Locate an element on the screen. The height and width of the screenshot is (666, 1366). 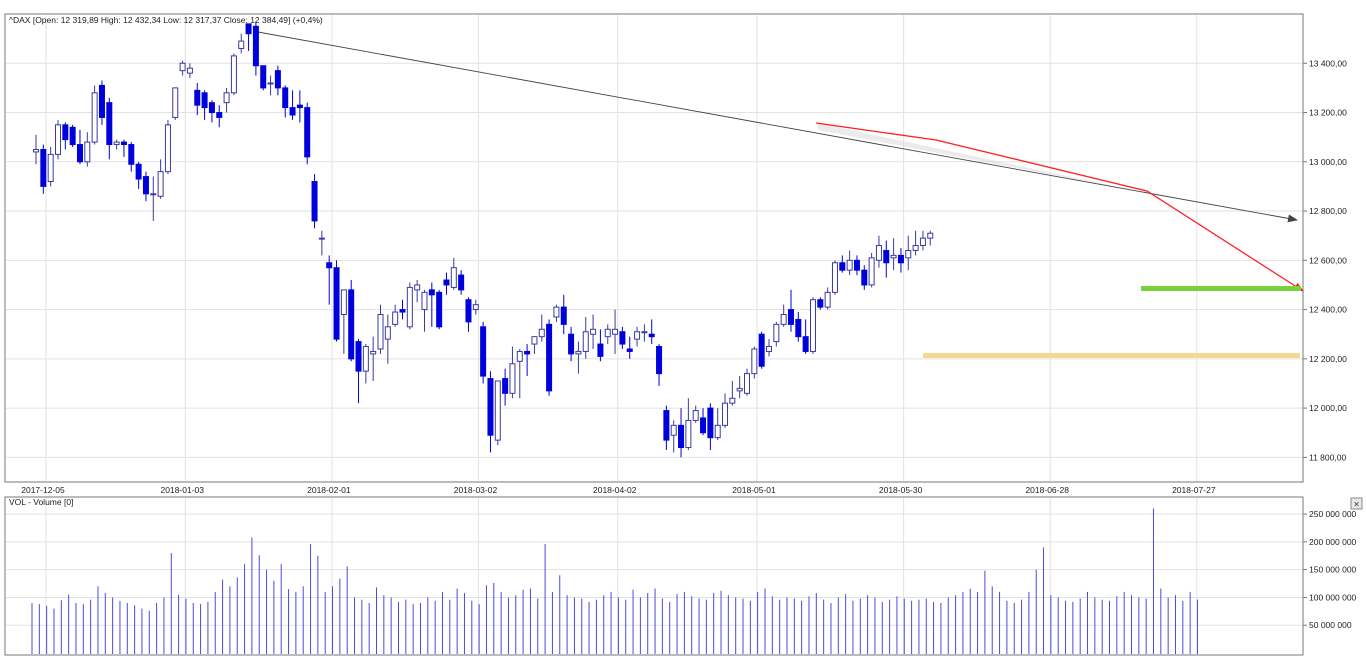
volume-panel-close-button: × is located at coordinates (1356, 504).